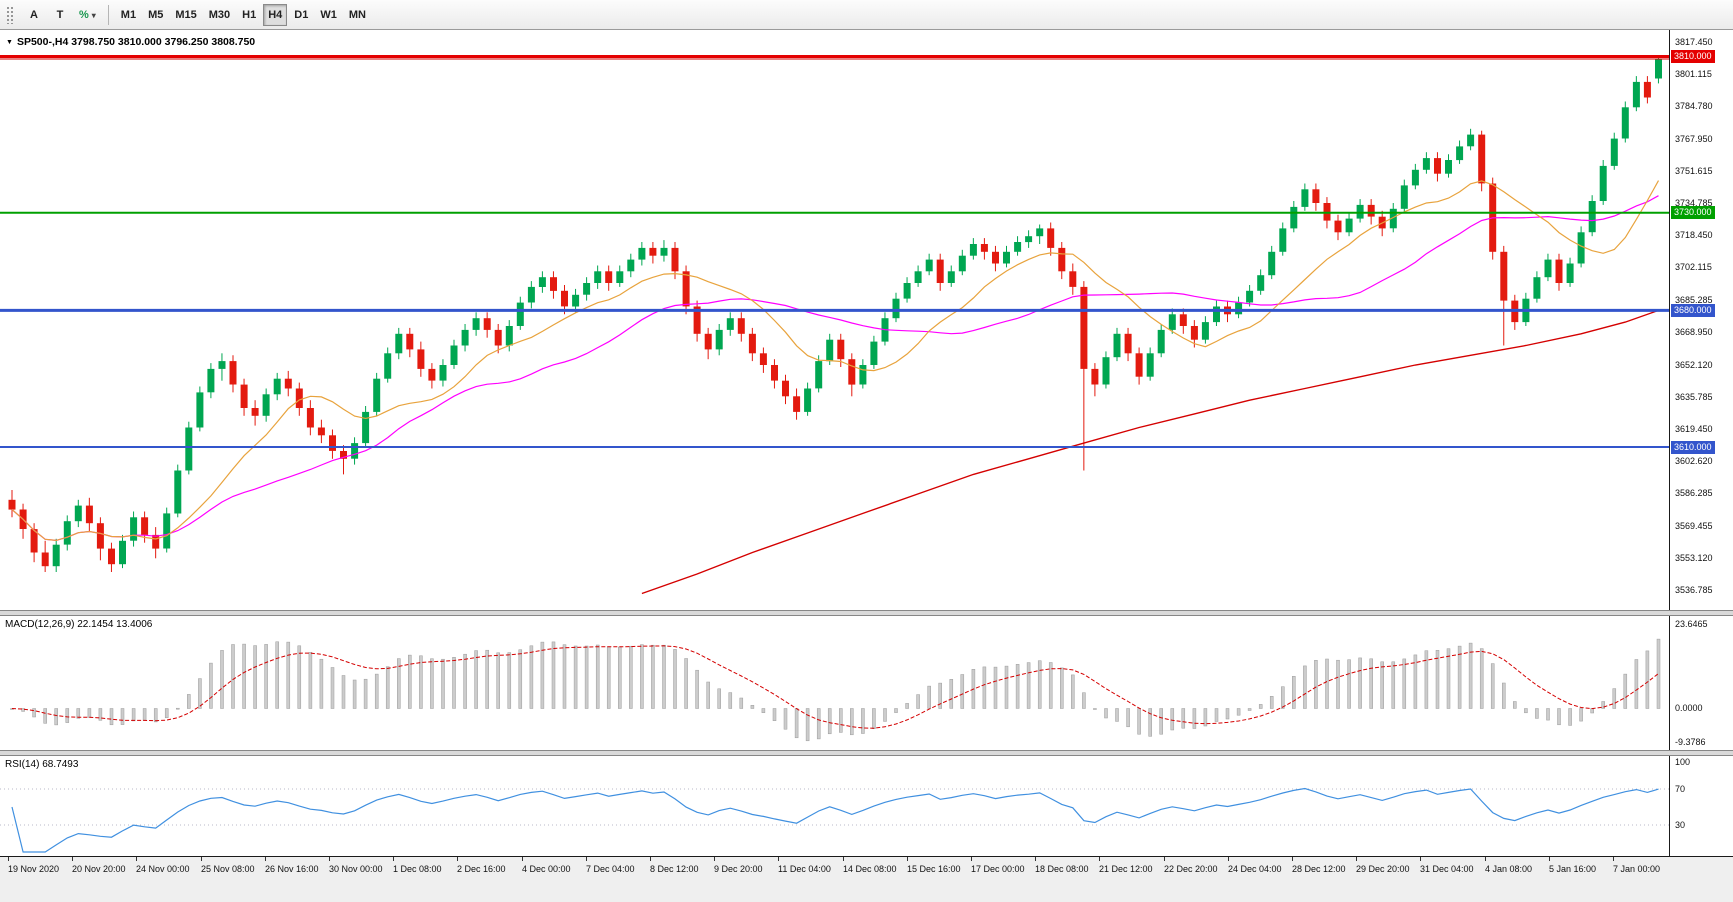  What do you see at coordinates (1693, 267) in the screenshot?
I see `price-axis-tick: 3702.115` at bounding box center [1693, 267].